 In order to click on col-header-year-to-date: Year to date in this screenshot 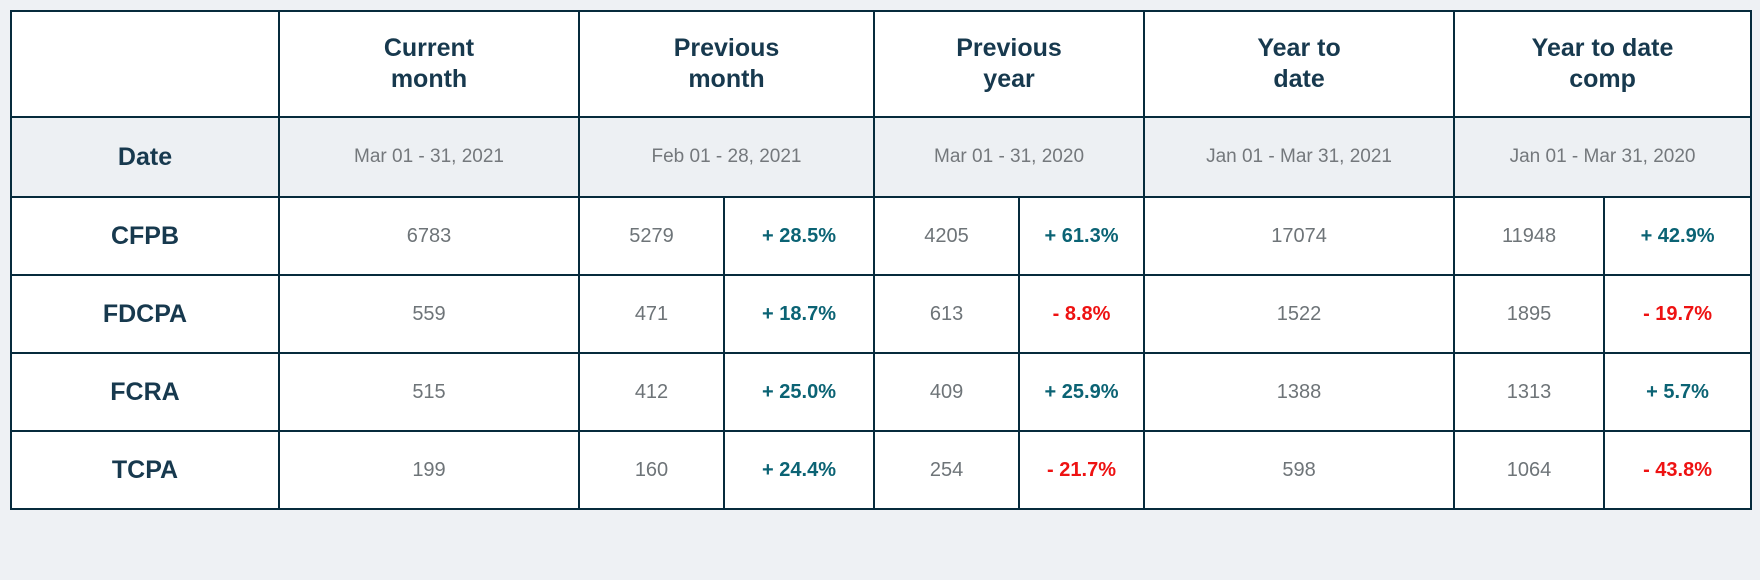, I will do `click(1299, 64)`.